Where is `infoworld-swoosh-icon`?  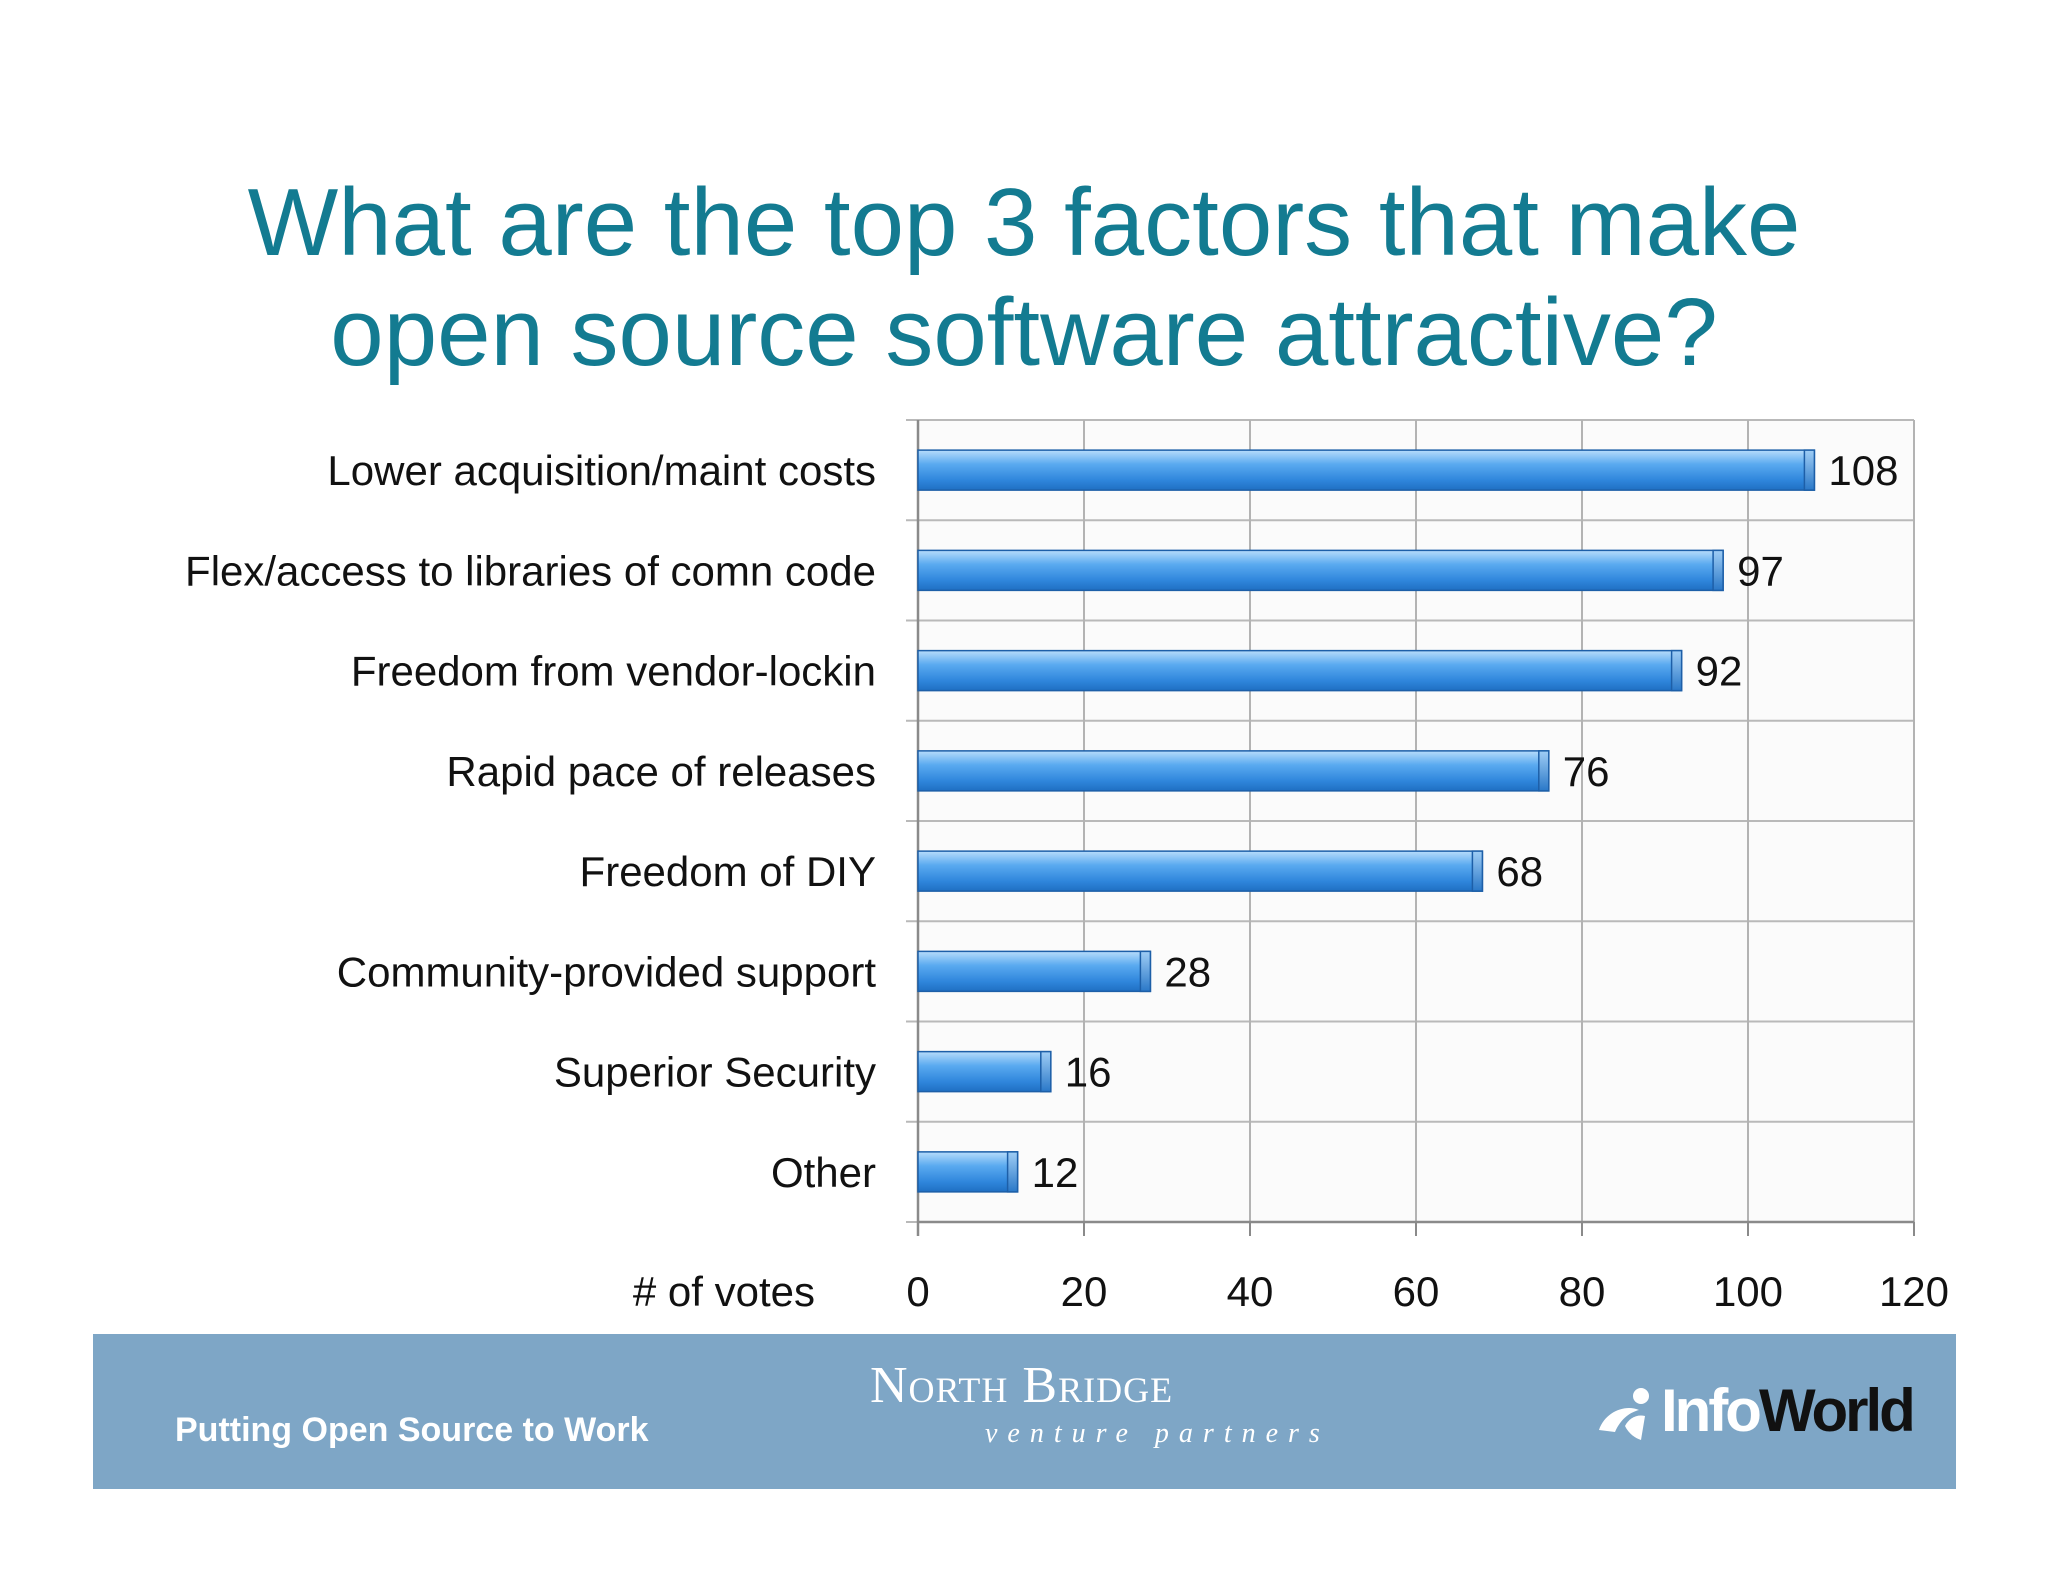 infoworld-swoosh-icon is located at coordinates (1624, 1414).